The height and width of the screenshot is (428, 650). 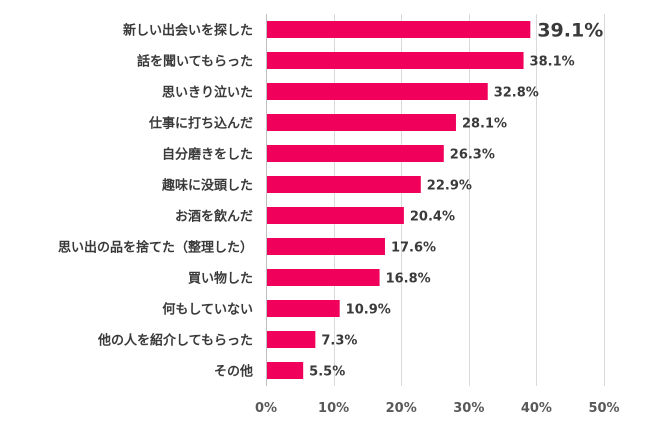 I want to click on category-label: その他, so click(x=233, y=372).